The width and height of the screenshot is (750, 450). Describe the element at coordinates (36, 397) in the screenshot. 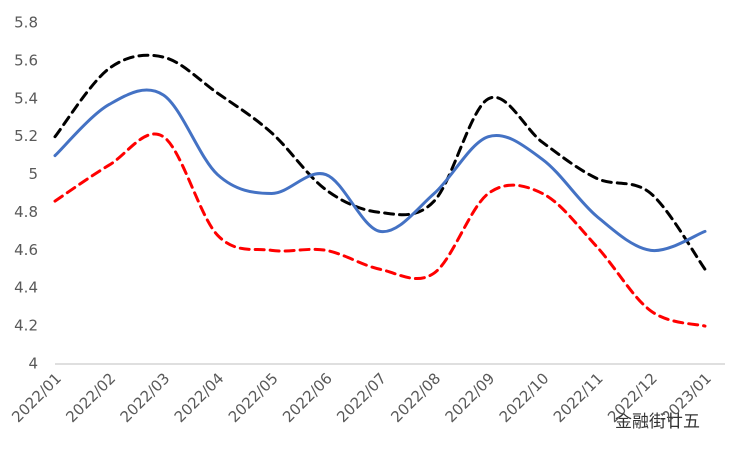

I see `x-tick-label: 2022/01` at that location.